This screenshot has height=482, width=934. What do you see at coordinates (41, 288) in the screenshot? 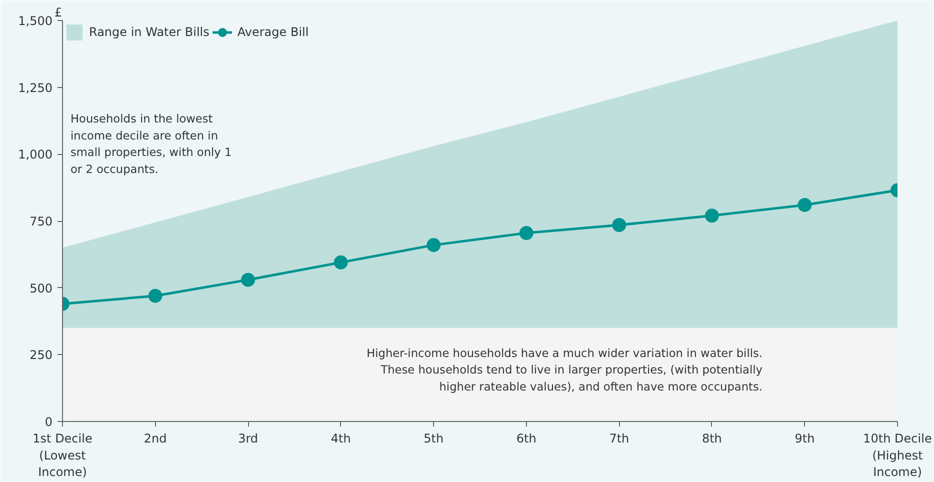
I see `y-tick-label: 500` at bounding box center [41, 288].